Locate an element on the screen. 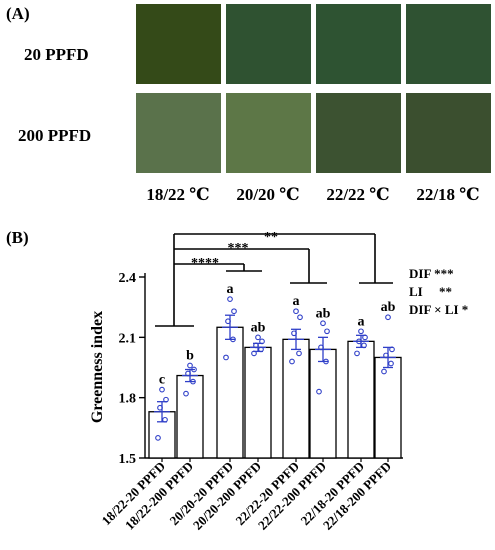 The height and width of the screenshot is (550, 495). column-label-22-18: 22/18 ℃ is located at coordinates (448, 194).